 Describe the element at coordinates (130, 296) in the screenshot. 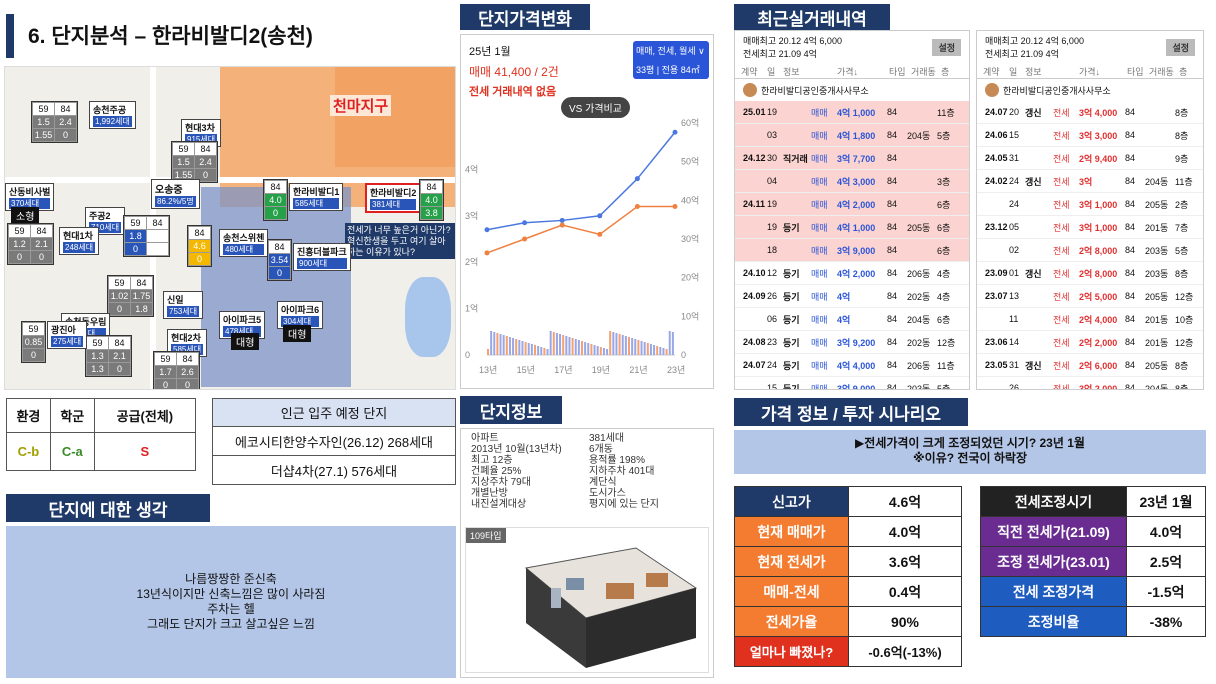

I see `map-box-sinil: 59 84 1.02 1.75 0 1.8` at that location.